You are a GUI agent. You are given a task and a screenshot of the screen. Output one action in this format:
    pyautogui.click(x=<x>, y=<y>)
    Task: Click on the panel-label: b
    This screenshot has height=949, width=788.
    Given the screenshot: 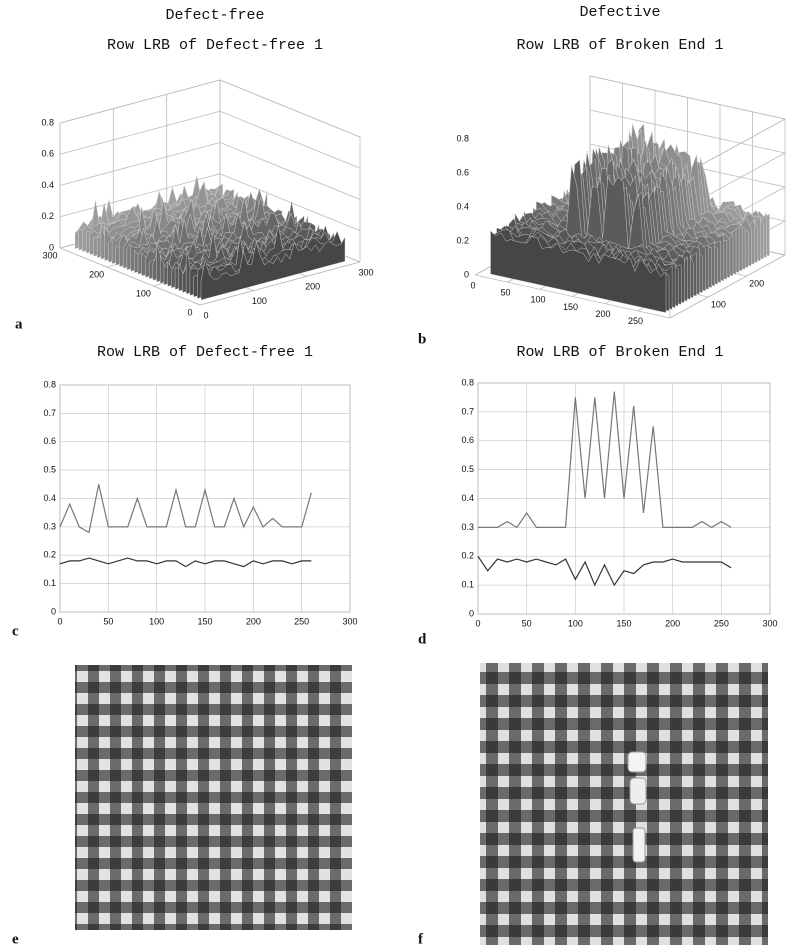 What is the action you would take?
    pyautogui.click(x=422, y=339)
    